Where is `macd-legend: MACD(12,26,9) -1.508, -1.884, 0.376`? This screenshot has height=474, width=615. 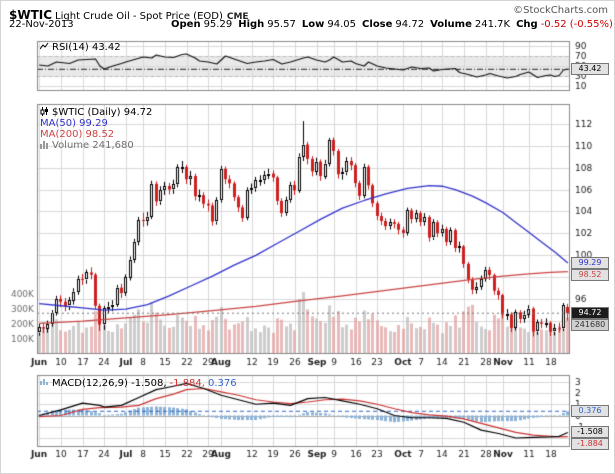
macd-legend: MACD(12,26,9) -1.508, -1.884, 0.376 is located at coordinates (140, 384).